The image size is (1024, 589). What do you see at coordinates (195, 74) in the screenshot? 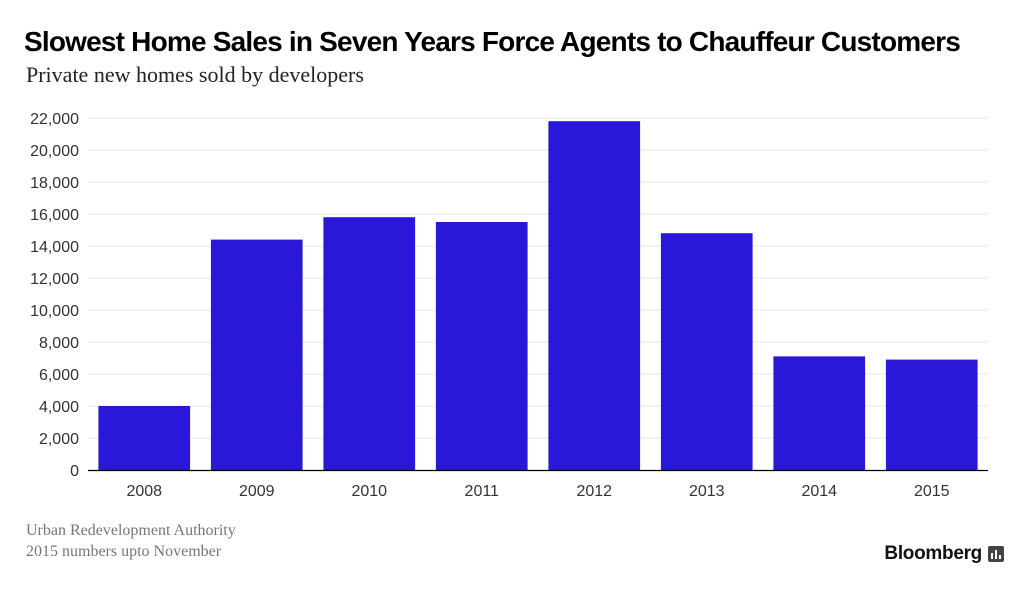
I see `chart-subtitle: Private new homes sold by developers` at bounding box center [195, 74].